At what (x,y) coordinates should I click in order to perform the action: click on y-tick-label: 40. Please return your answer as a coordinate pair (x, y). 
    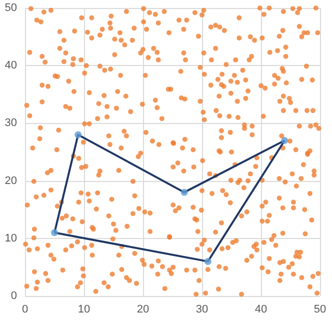
    Looking at the image, I should click on (10, 66).